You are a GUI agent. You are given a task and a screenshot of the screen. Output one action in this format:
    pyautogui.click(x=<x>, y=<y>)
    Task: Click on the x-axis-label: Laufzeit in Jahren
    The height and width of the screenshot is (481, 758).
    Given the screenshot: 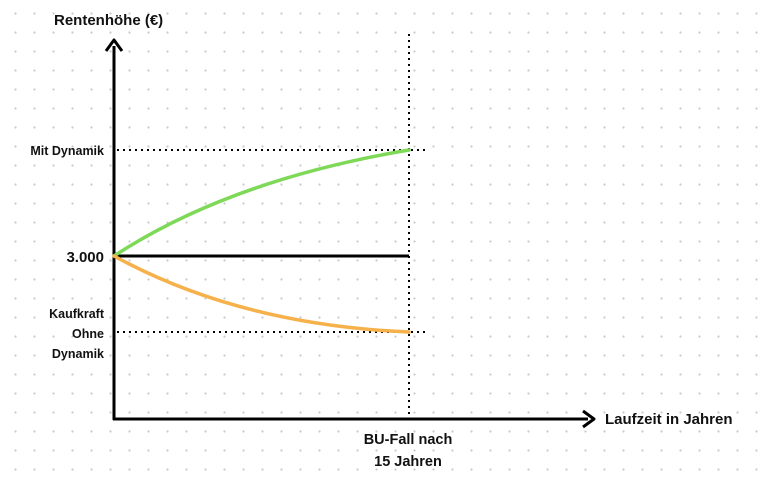 What is the action you would take?
    pyautogui.click(x=669, y=419)
    